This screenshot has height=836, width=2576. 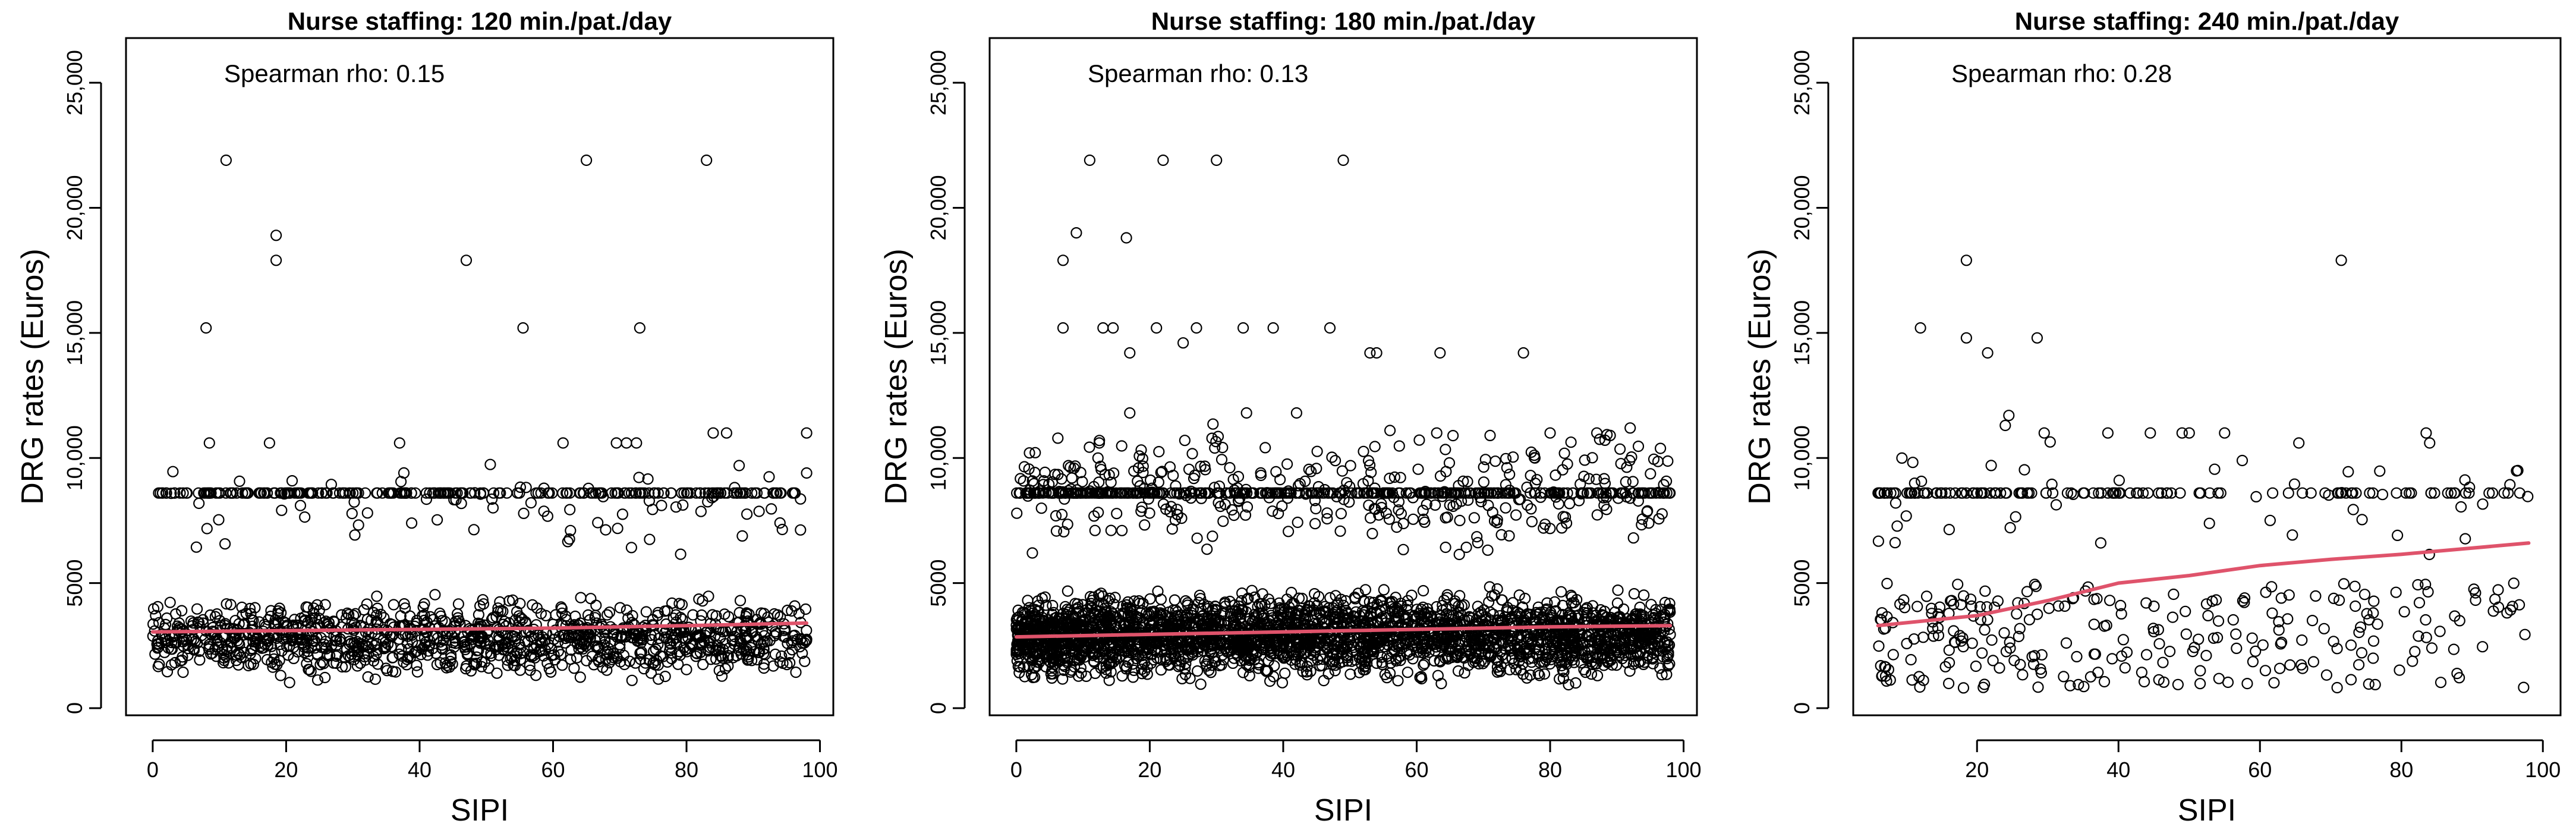 I want to click on x-tick-label: 80, so click(x=1550, y=770).